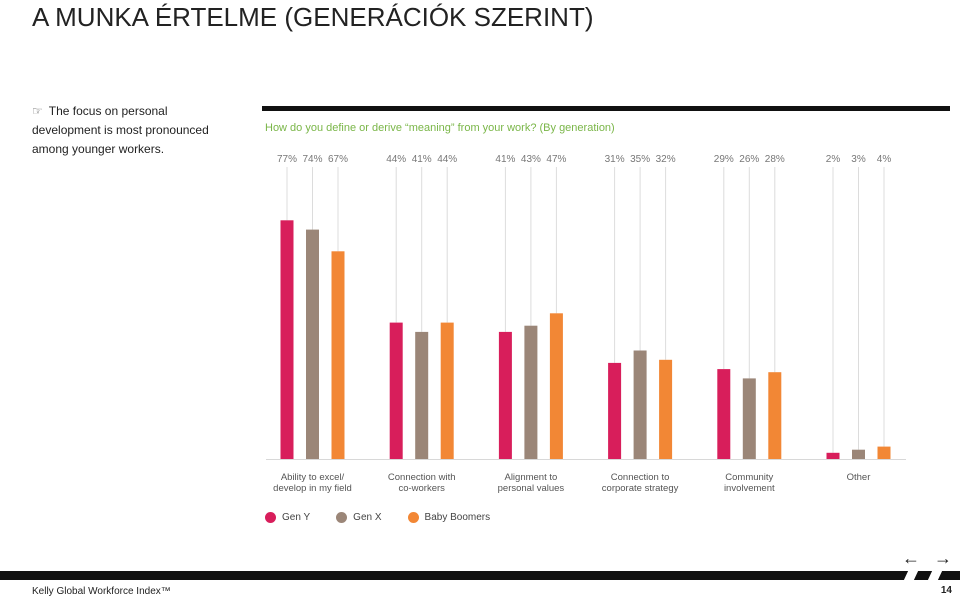  What do you see at coordinates (556, 159) in the screenshot?
I see `bar-value-label: 47%` at bounding box center [556, 159].